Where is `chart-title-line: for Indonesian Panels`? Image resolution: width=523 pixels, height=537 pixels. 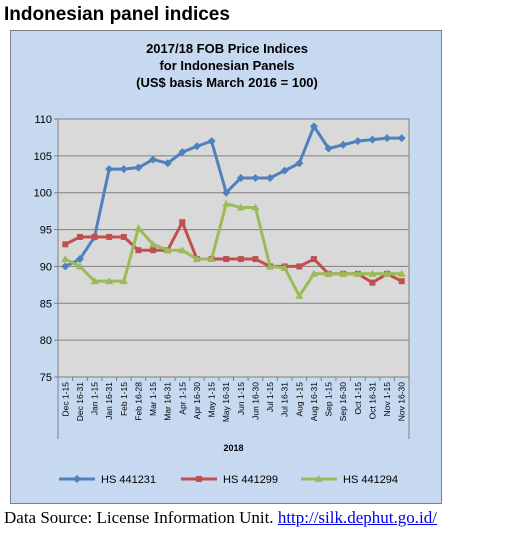
chart-title-line: for Indonesian Panels is located at coordinates (226, 65).